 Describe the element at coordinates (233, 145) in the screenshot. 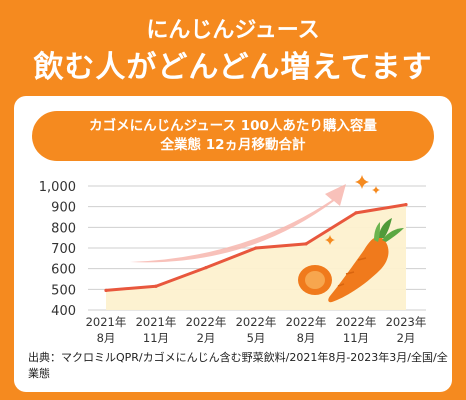

I see `chart-title-line2: 全業態 12ヵ月移動合計` at that location.